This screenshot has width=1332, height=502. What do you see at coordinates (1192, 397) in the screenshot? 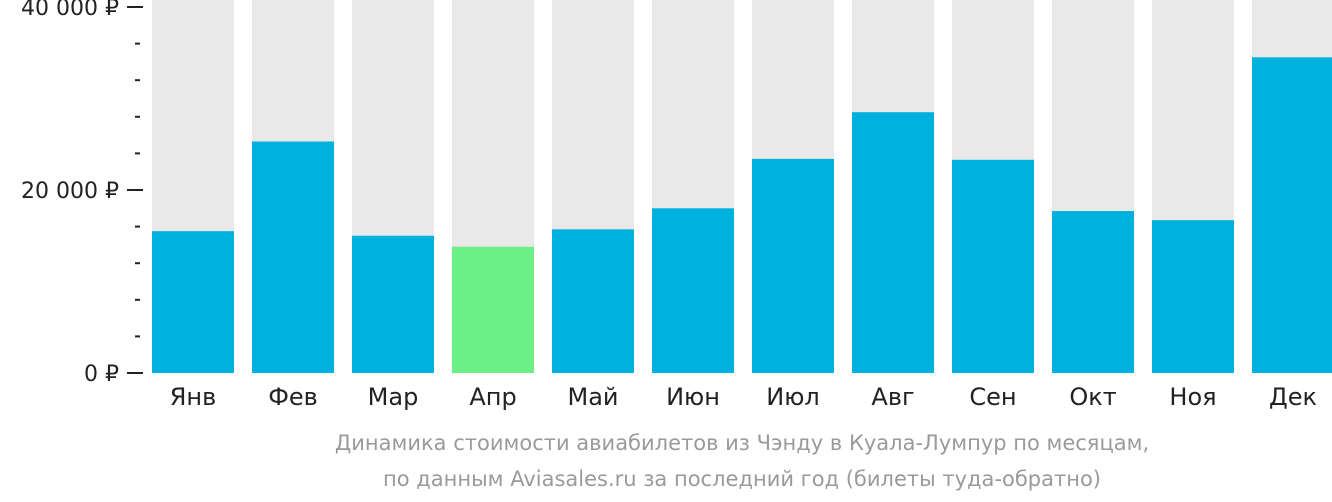
I see `x-tick-label: Ноя` at bounding box center [1192, 397].